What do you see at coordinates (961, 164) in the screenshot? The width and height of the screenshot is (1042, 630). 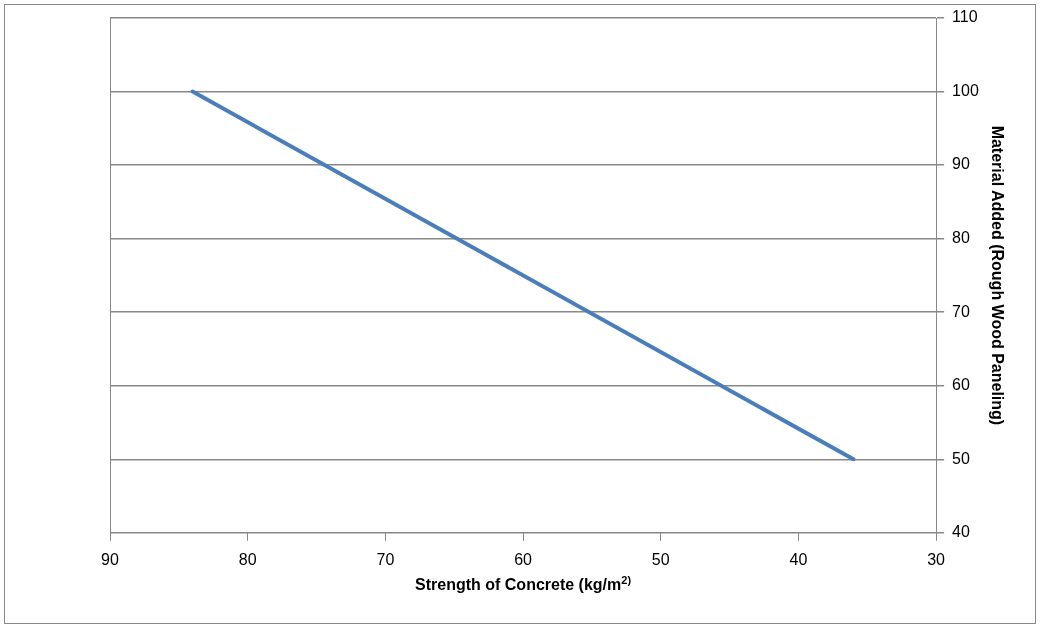 I see `y-tick-label: 90` at bounding box center [961, 164].